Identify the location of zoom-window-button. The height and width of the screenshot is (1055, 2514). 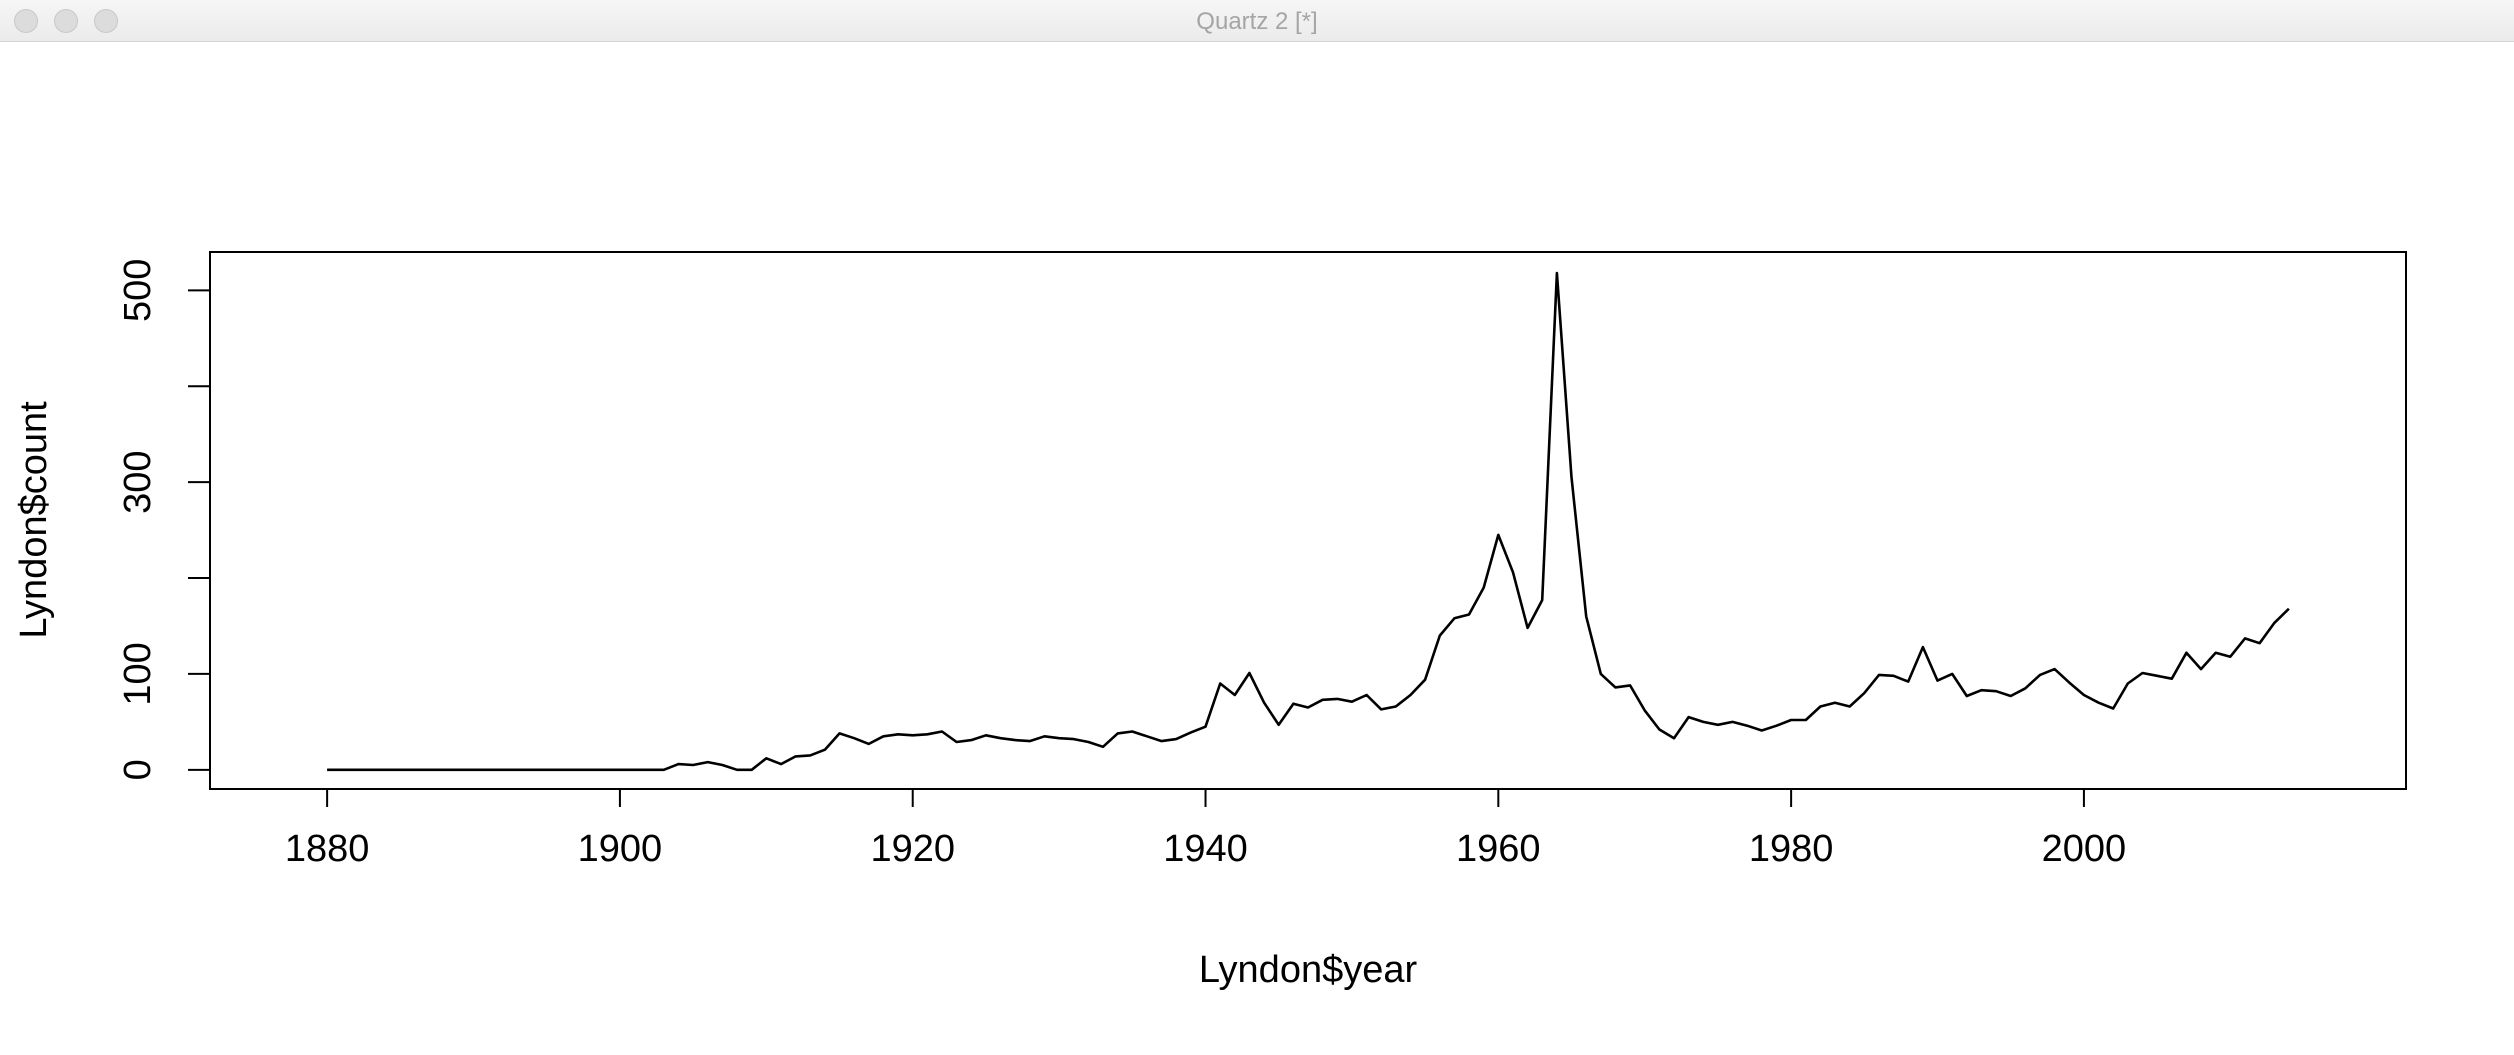
(106, 21).